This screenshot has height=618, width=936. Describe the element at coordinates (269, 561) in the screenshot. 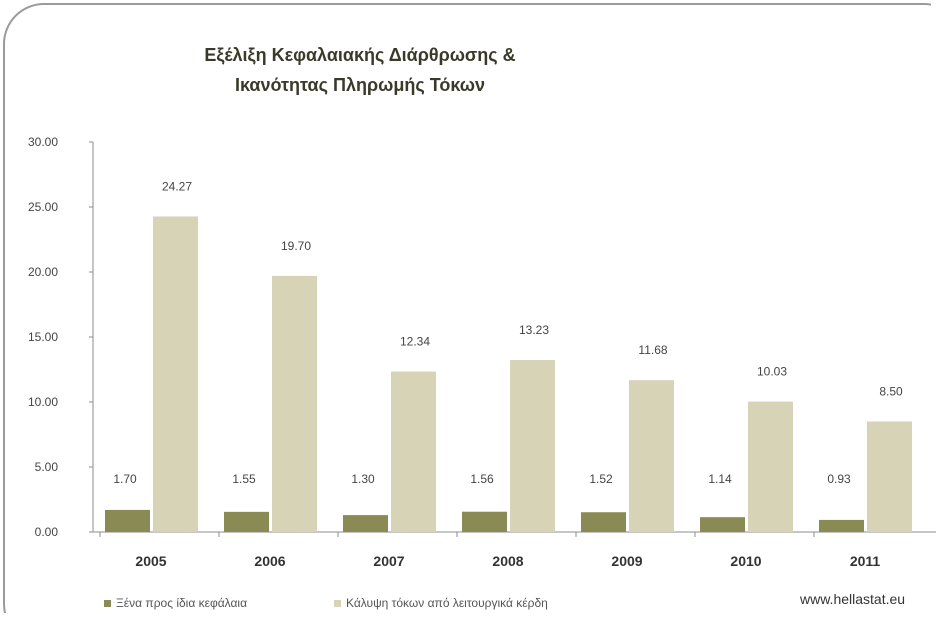

I see `x-tick-label: 2006` at that location.